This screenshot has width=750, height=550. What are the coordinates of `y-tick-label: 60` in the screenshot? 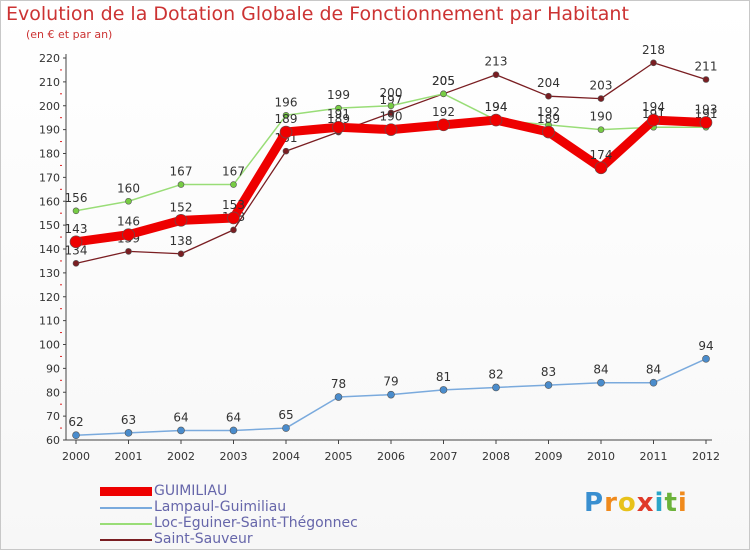 It's located at (53, 440).